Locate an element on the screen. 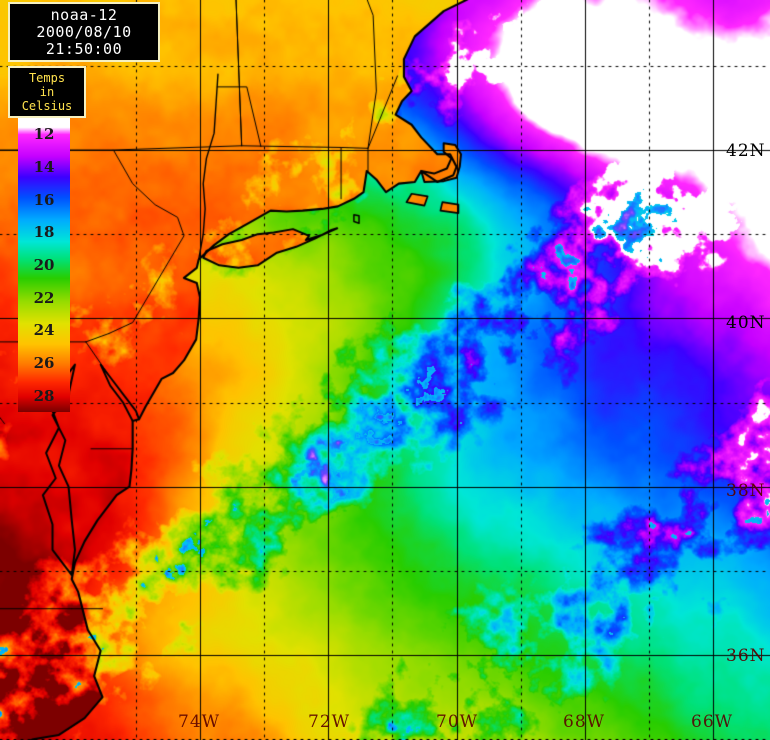  colorbar-gradient is located at coordinates (44, 265).